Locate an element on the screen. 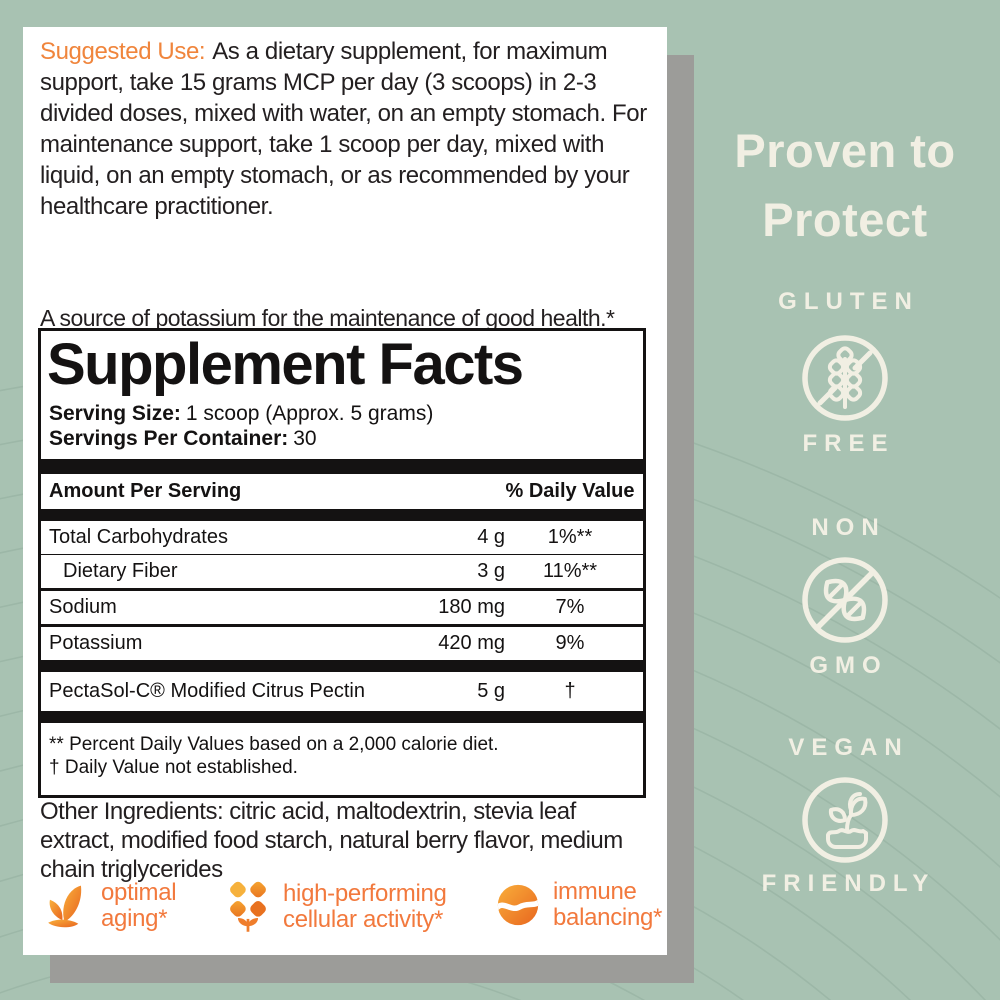  benefit-optimal-aging: optimal aging* is located at coordinates (109, 906).